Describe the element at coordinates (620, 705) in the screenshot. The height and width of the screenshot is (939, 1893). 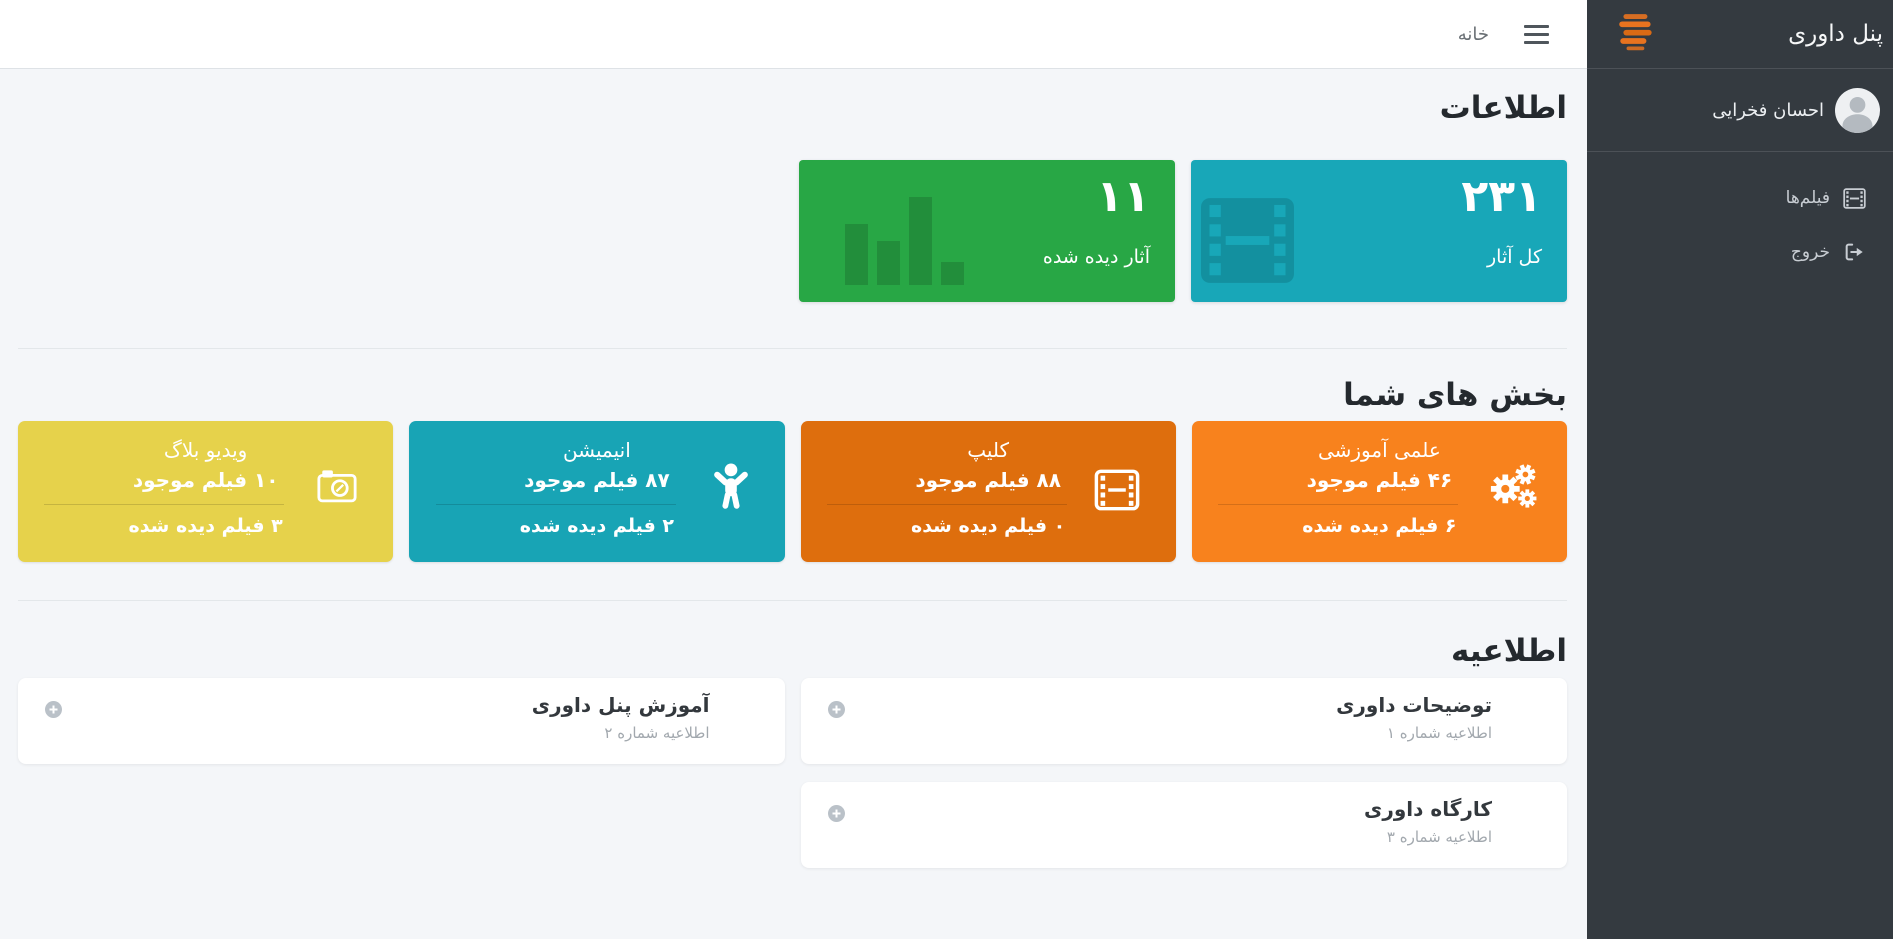
I see `announcement-title: آموزش پنل داوری` at that location.